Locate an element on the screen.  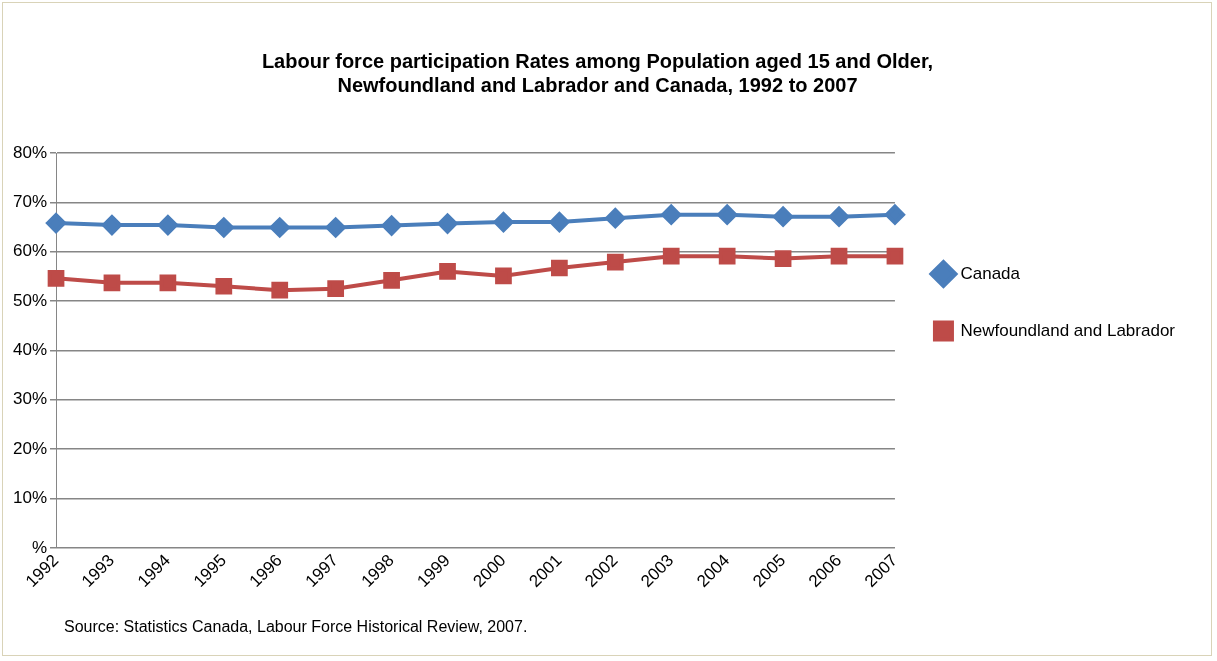
text: Newfoundland and Labrador and Canada, 1992 to 2007 is located at coordinates (597, 84).